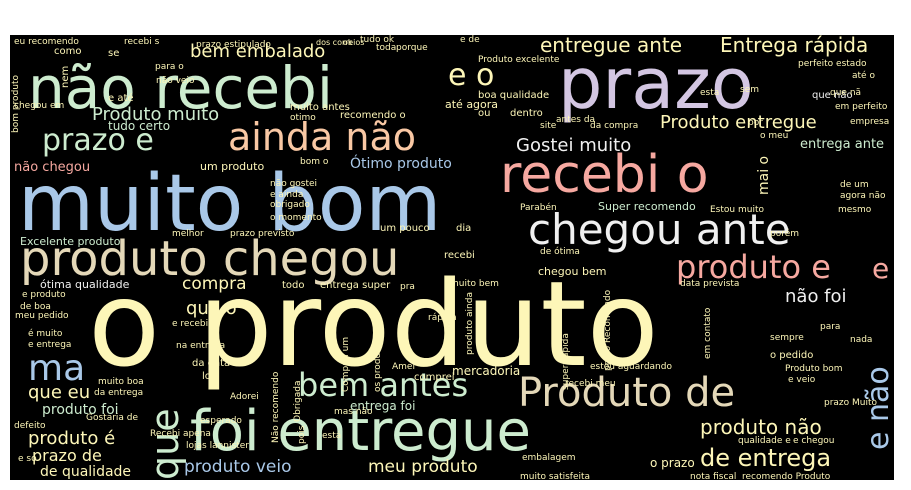  I want to click on word-cloud-word: um pouco, so click(405, 228).